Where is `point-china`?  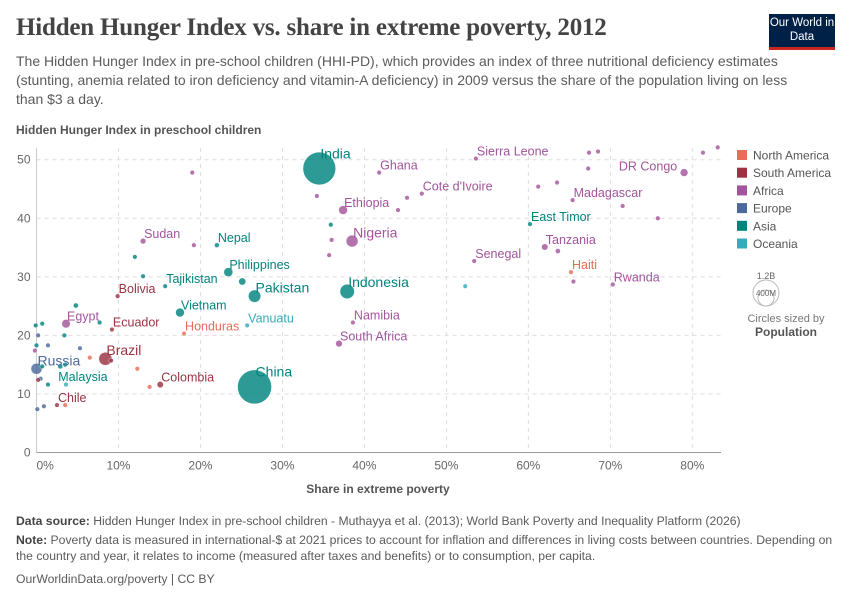 point-china is located at coordinates (254, 387).